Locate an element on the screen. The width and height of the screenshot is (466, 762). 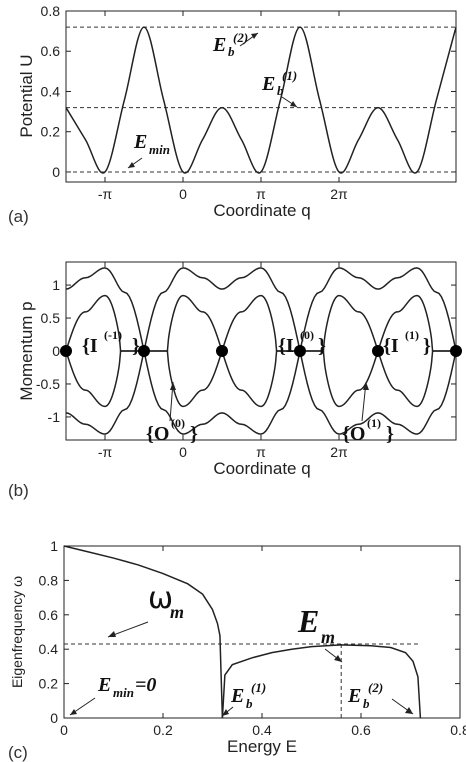
annotation-i0-sup: (0) is located at coordinates (307, 335).